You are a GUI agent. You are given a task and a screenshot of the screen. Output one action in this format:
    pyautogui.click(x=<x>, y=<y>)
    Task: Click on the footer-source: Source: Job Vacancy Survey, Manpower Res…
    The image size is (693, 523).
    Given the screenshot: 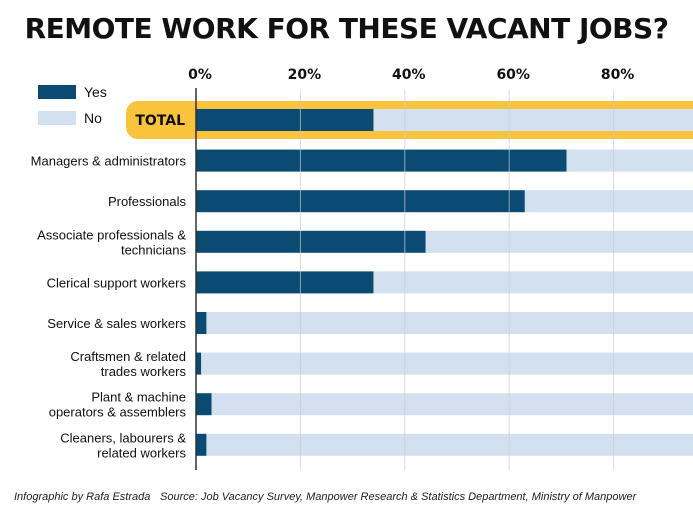 What is the action you would take?
    pyautogui.click(x=398, y=497)
    